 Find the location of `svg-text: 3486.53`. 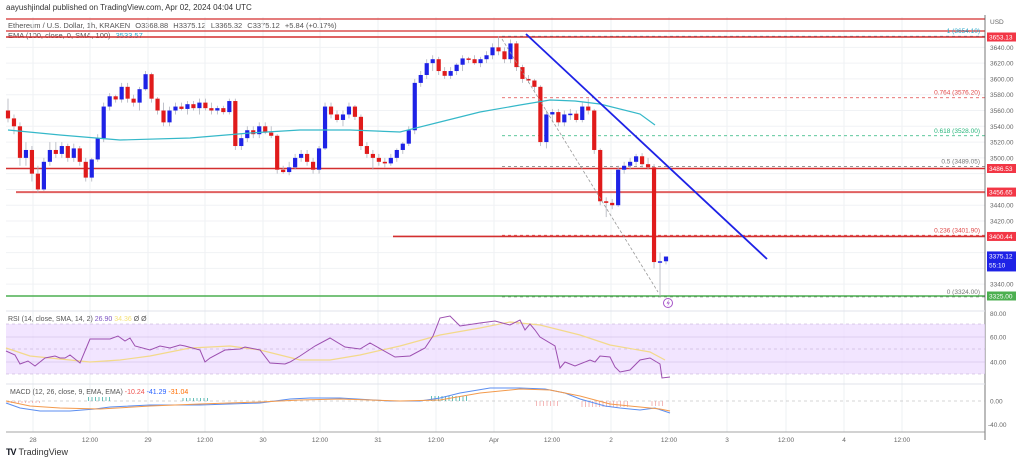

svg-text: 3486.53 is located at coordinates (1001, 169).